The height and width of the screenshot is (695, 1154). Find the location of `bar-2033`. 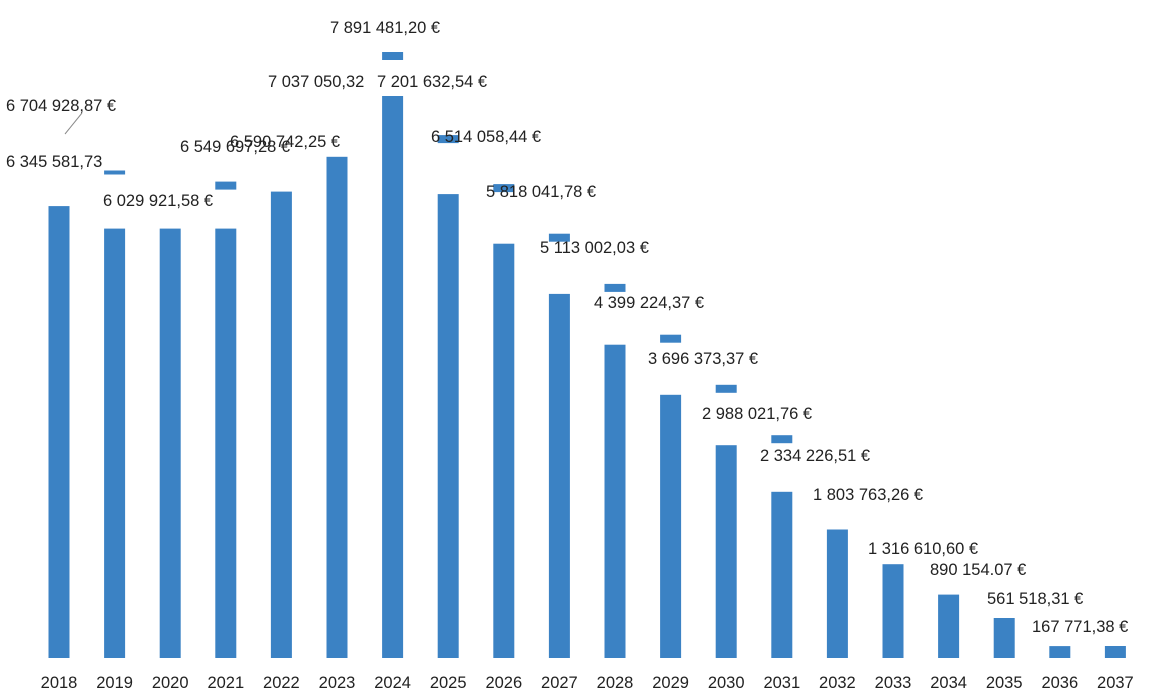

bar-2033 is located at coordinates (893, 611).